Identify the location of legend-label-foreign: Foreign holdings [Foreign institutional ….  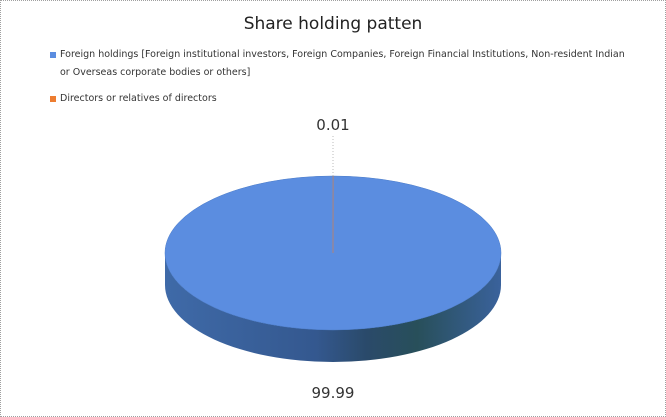
(342, 63).